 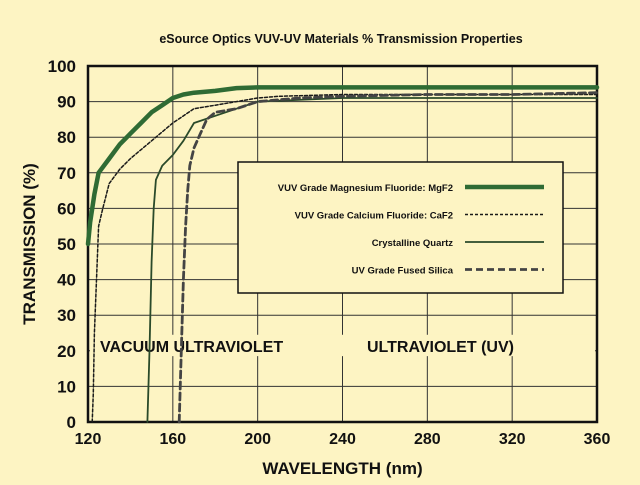 I want to click on y-tick-label: 80, so click(x=66, y=137).